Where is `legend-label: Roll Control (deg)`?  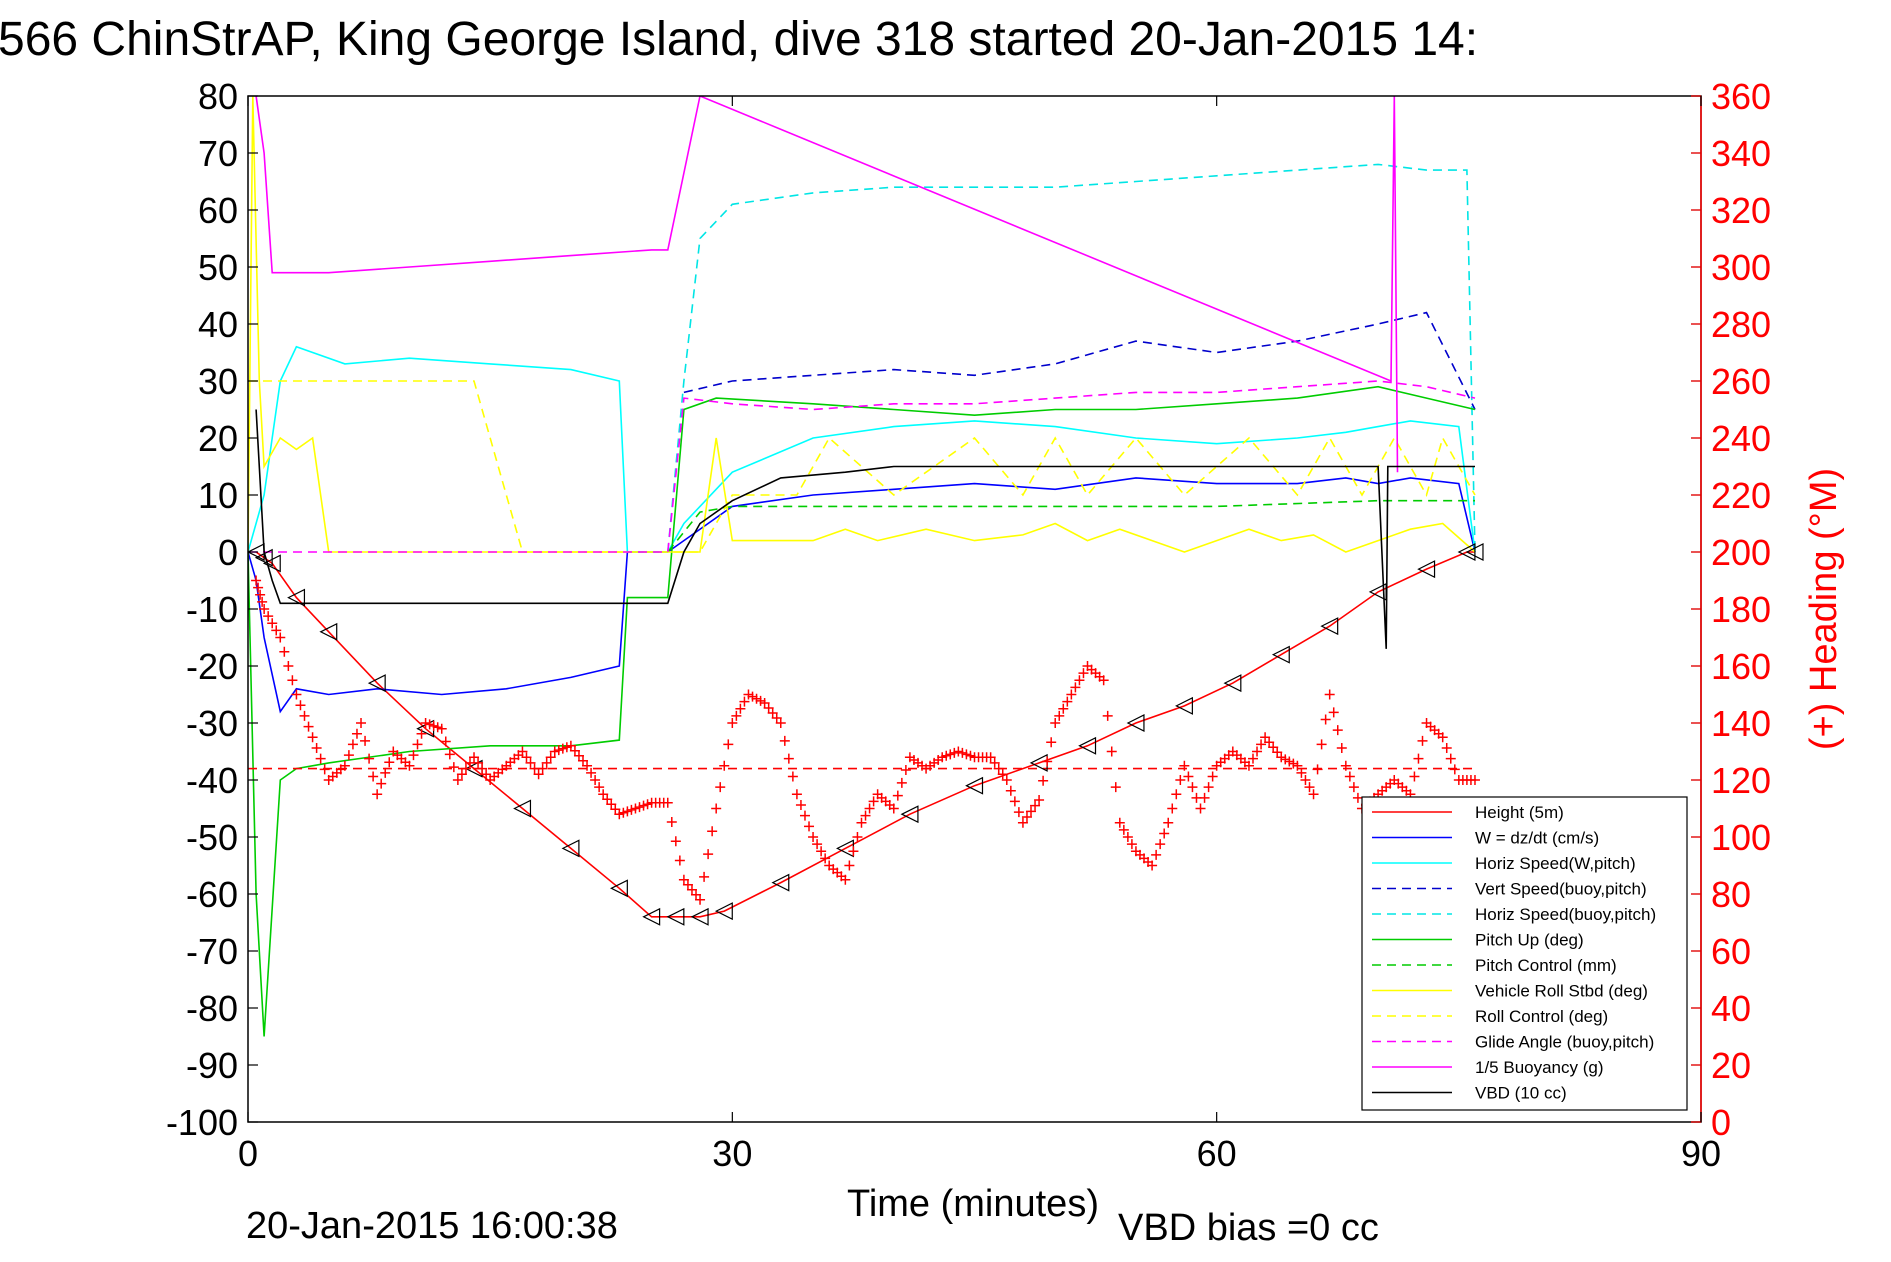 legend-label: Roll Control (deg) is located at coordinates (1541, 1016).